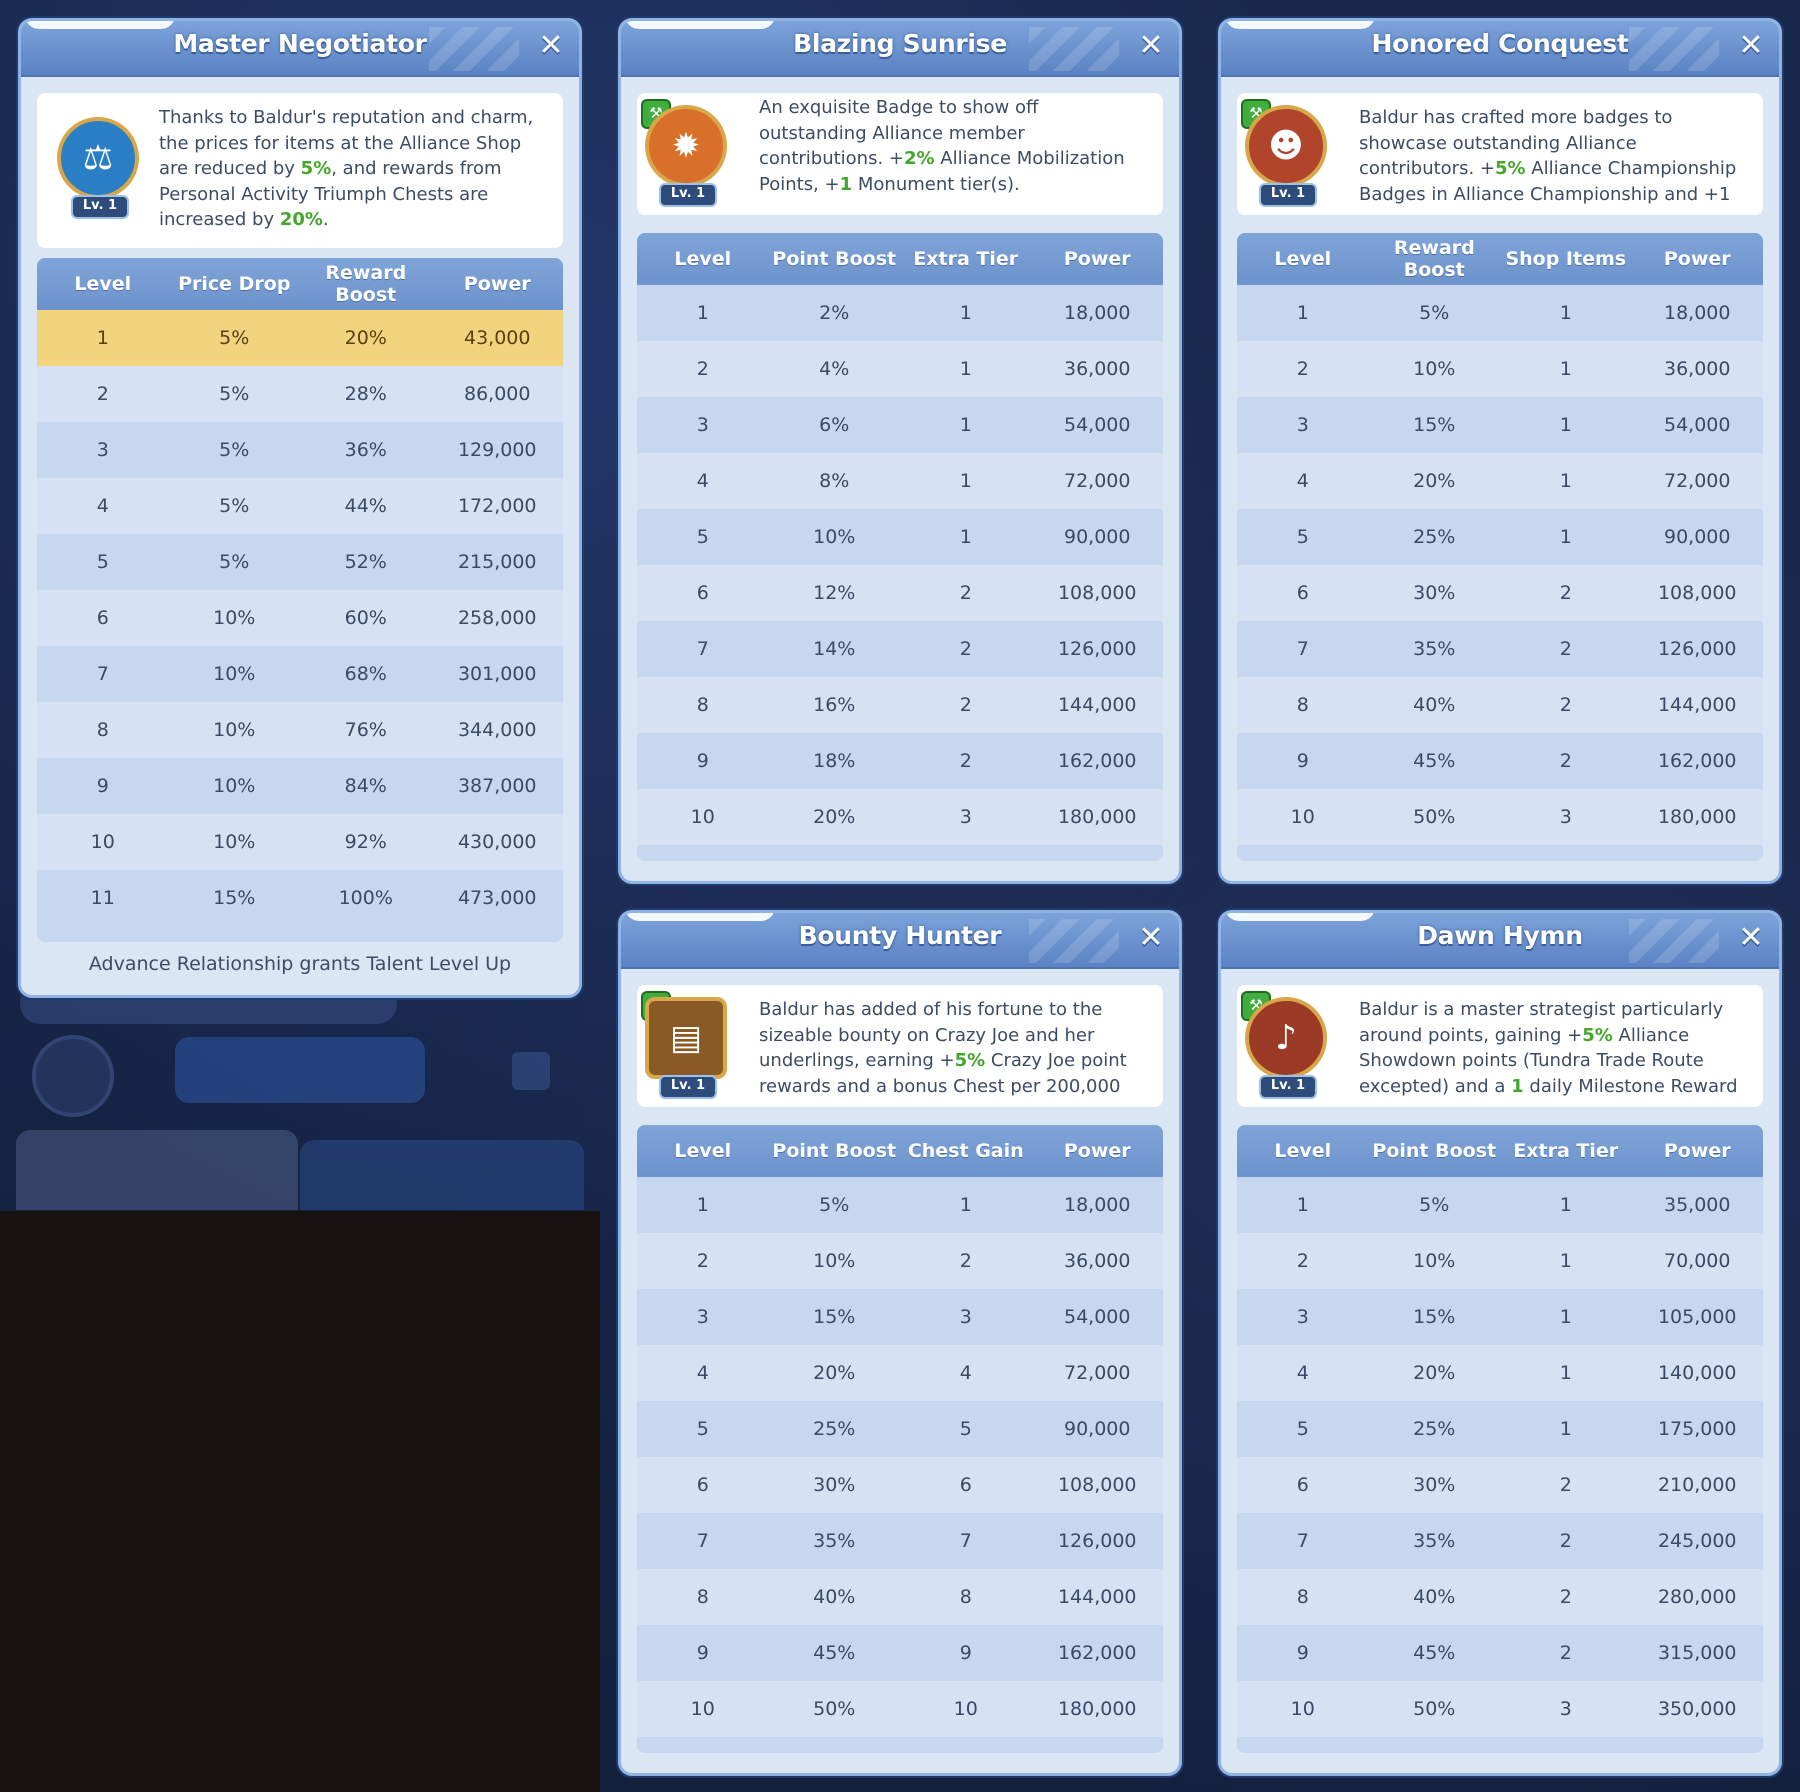 The image size is (1800, 1792). What do you see at coordinates (686, 146) in the screenshot?
I see `medal-icon: ✹` at bounding box center [686, 146].